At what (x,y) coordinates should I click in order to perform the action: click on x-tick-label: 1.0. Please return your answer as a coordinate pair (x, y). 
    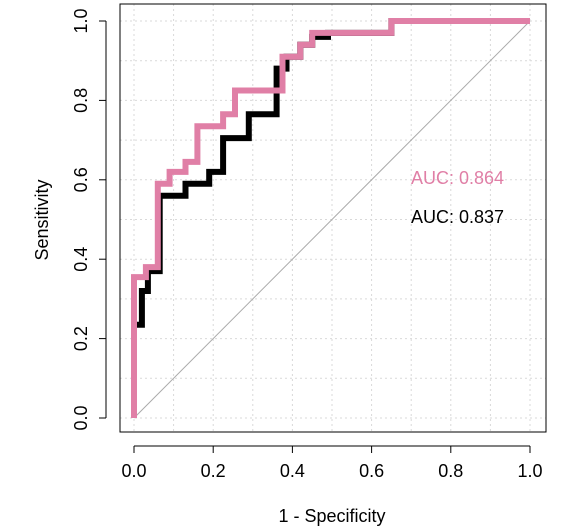
    Looking at the image, I should click on (529, 471).